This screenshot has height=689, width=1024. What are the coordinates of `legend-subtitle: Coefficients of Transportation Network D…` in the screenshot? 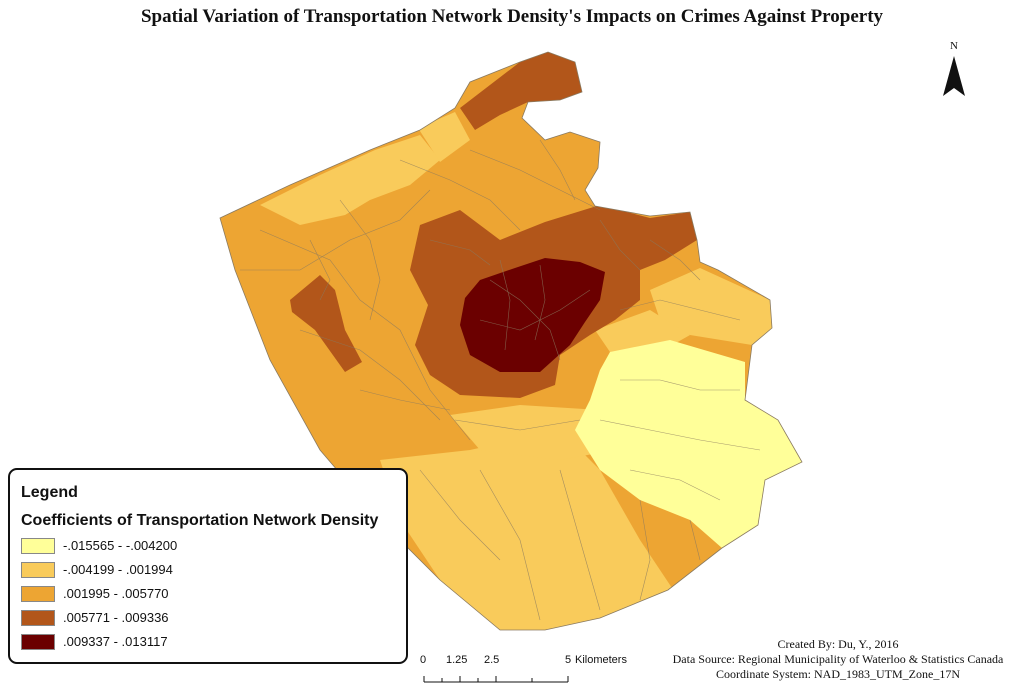 It's located at (200, 520).